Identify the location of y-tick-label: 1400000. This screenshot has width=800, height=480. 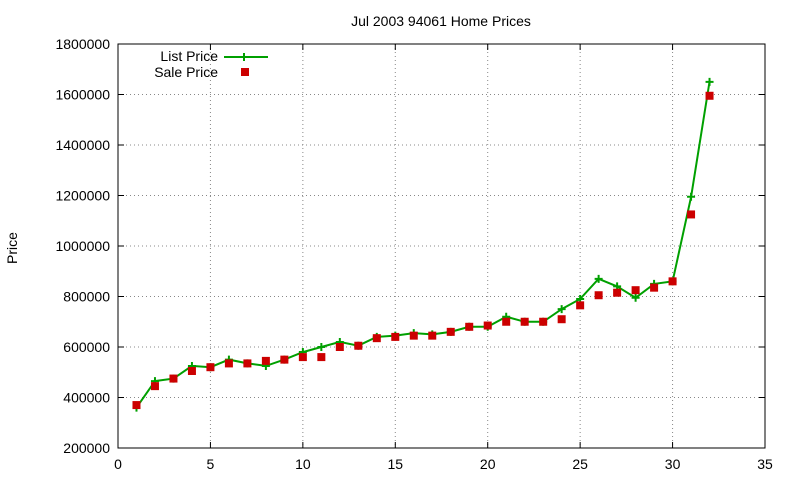
(82, 145).